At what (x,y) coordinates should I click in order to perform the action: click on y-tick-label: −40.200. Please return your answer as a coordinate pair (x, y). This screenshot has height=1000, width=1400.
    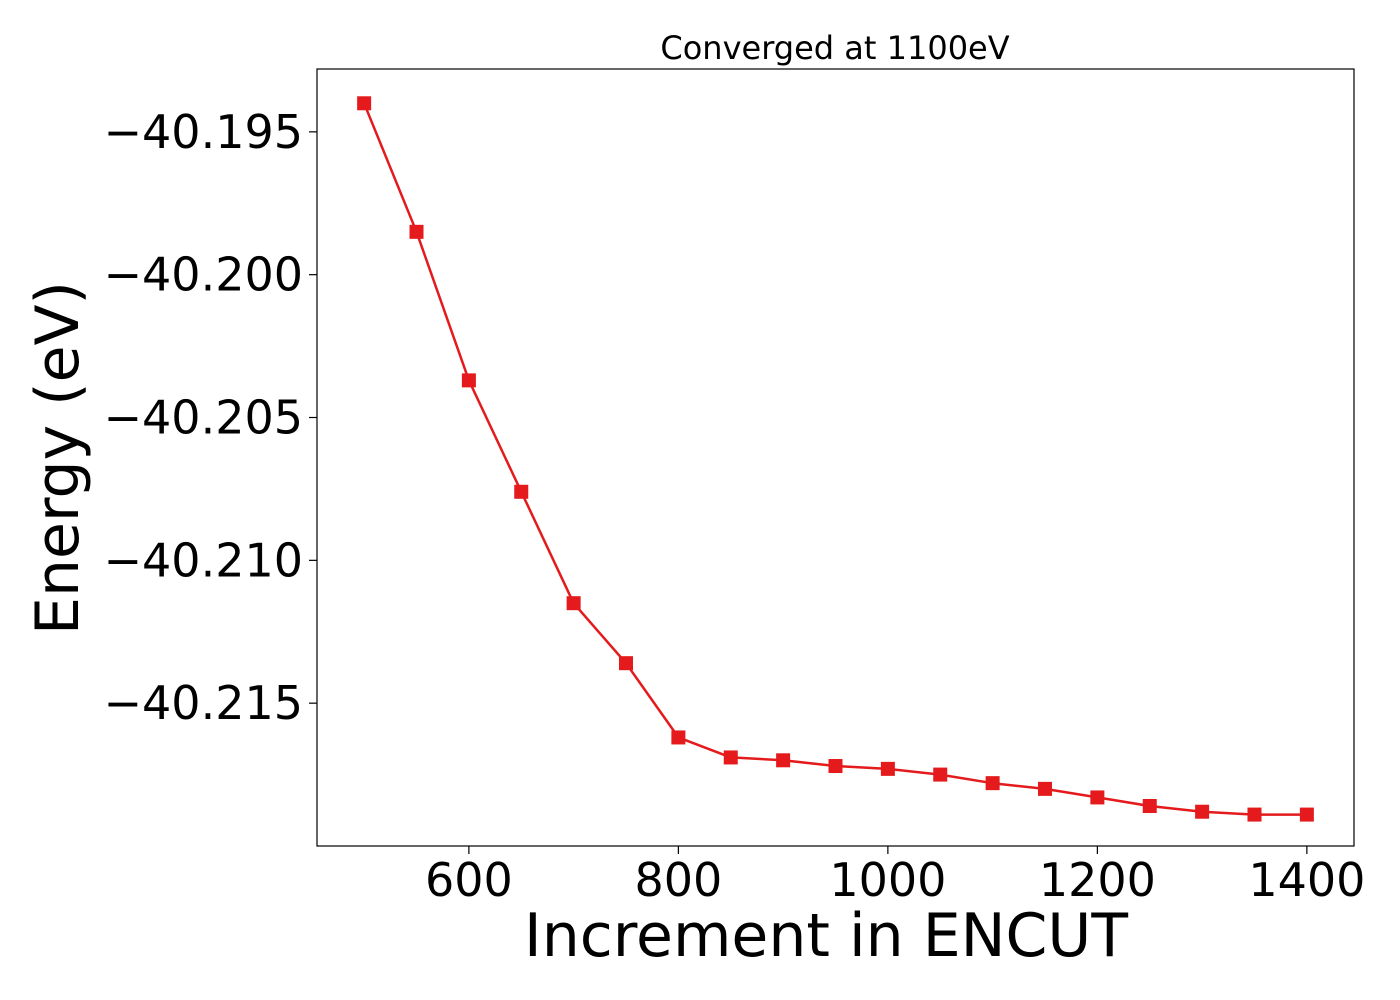
    Looking at the image, I should click on (204, 275).